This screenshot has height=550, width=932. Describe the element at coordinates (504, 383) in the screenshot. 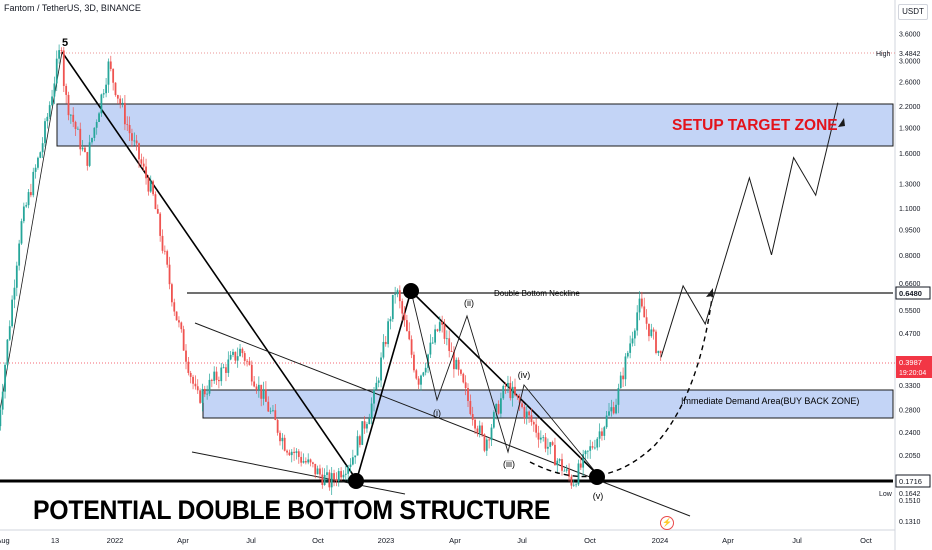

I see `sub-wave-path` at that location.